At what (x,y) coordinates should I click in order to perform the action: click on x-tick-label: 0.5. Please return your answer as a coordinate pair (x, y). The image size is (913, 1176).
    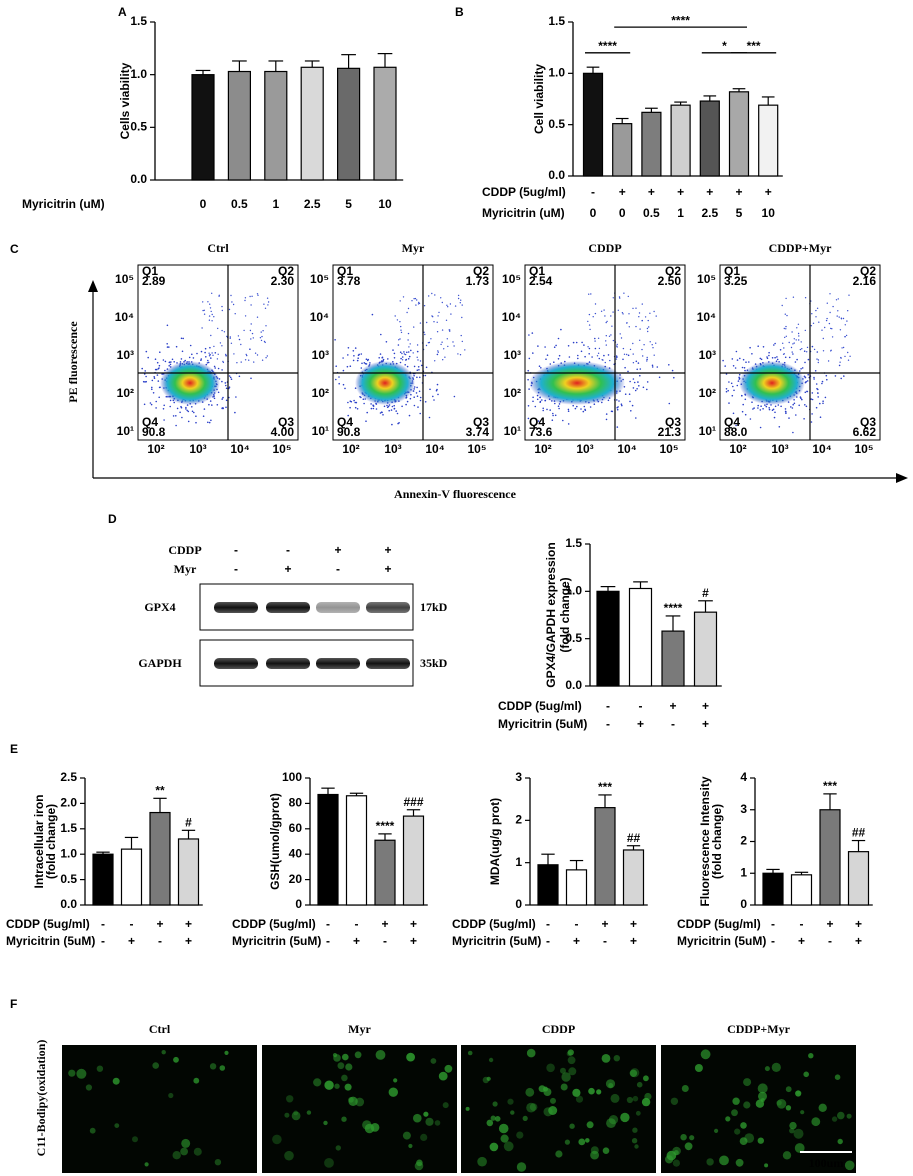
    Looking at the image, I should click on (239, 204).